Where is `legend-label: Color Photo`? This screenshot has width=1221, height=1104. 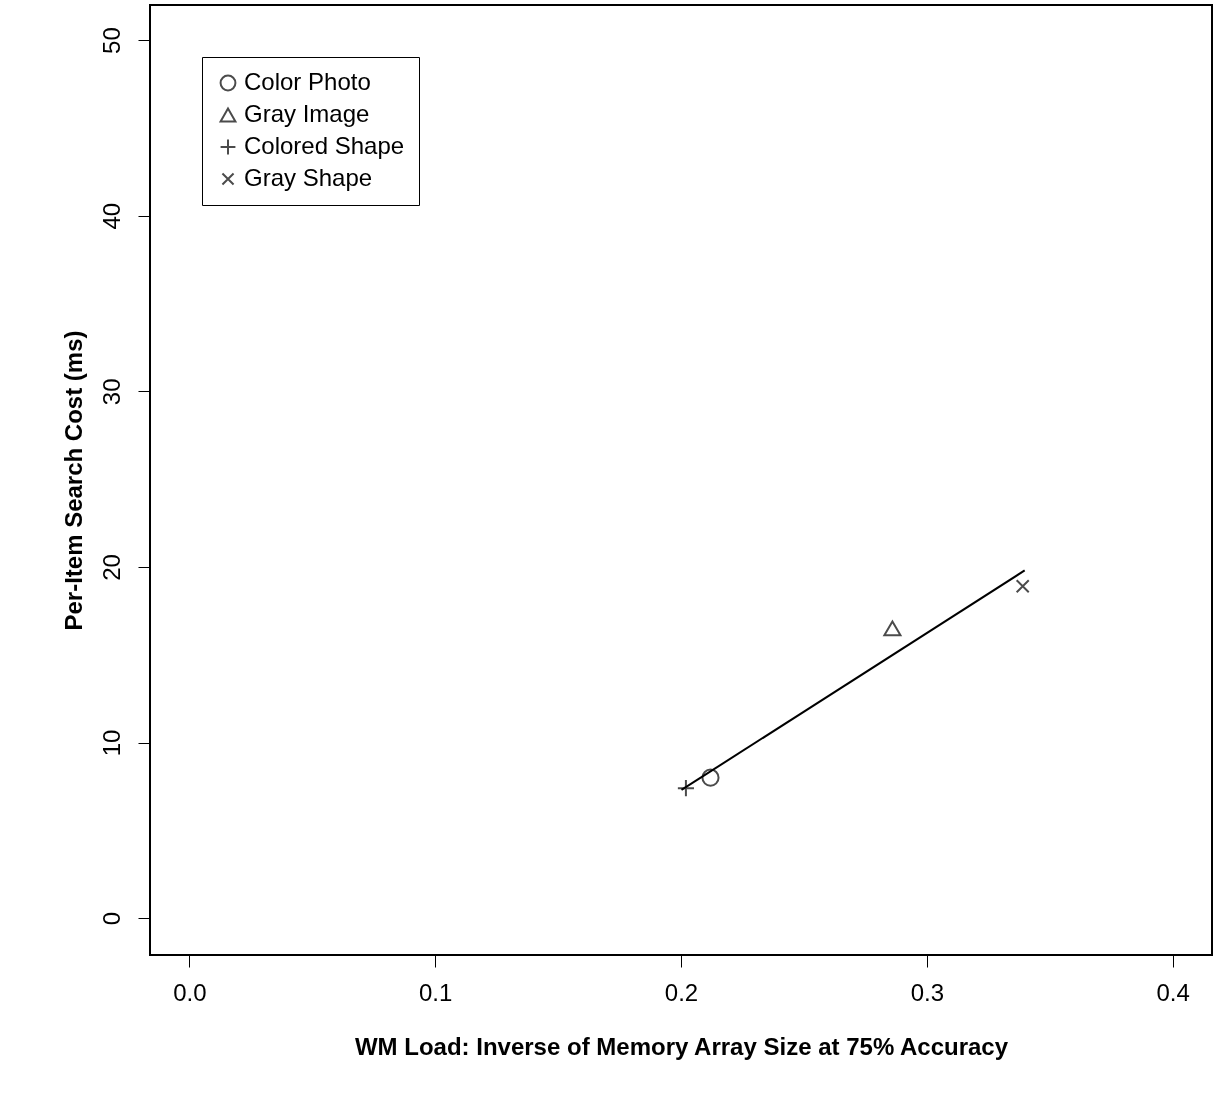
legend-label: Color Photo is located at coordinates (307, 81).